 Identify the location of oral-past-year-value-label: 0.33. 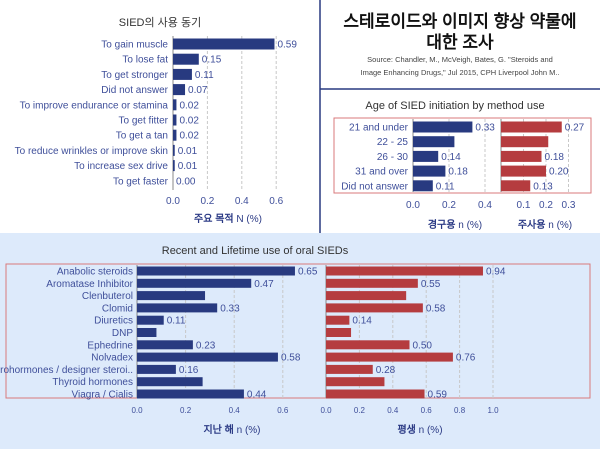
(230, 308).